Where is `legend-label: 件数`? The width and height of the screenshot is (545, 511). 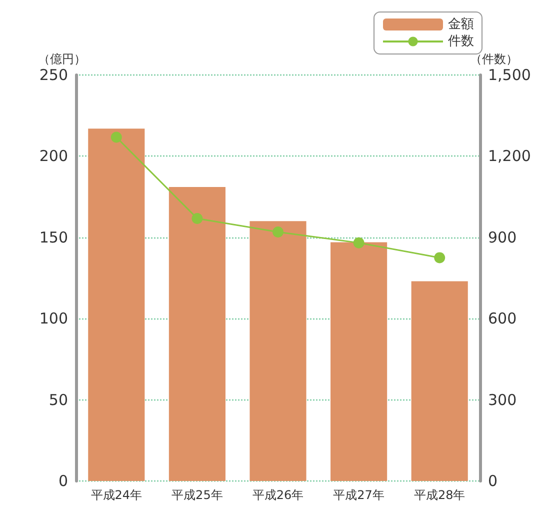
legend-label: 件数 is located at coordinates (461, 41).